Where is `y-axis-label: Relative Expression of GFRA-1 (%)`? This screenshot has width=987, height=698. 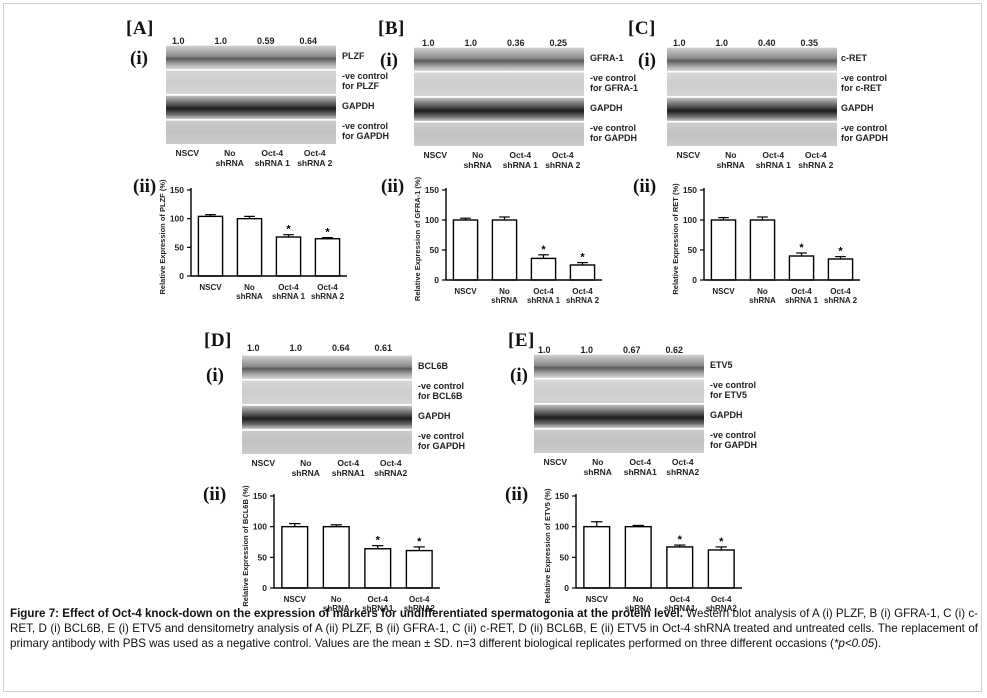
y-axis-label: Relative Expression of GFRA-1 (%) is located at coordinates (417, 238).